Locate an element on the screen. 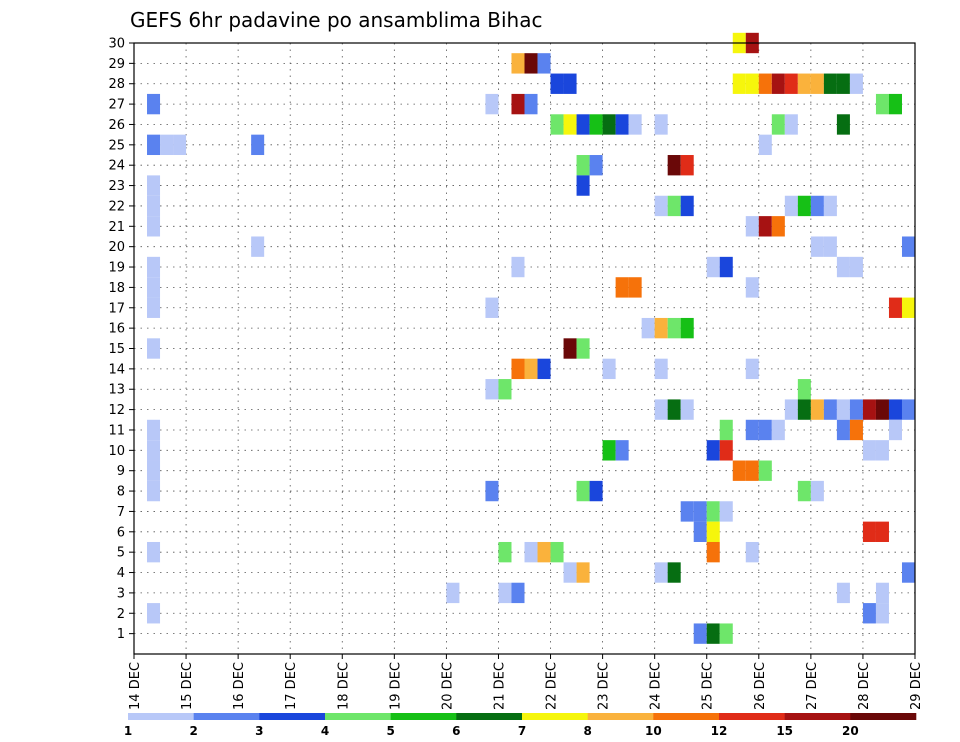  y-tick-label: 14 is located at coordinates (116, 369).